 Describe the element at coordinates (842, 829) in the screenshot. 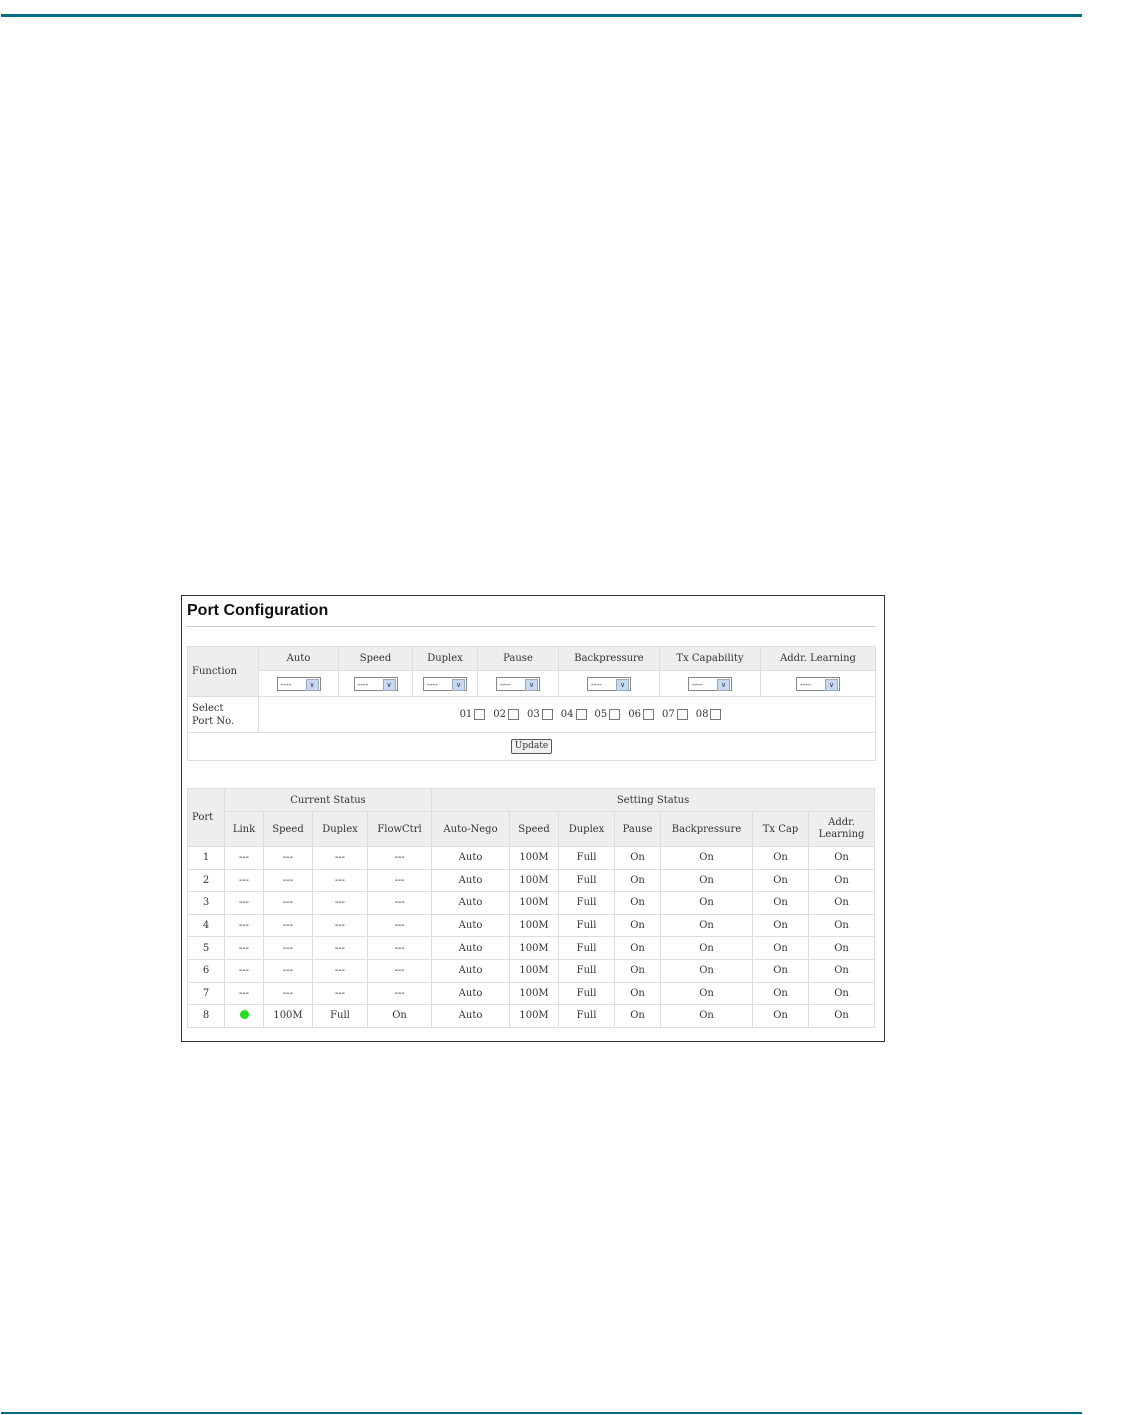

I see `status-header-10: Addr. Learning` at that location.